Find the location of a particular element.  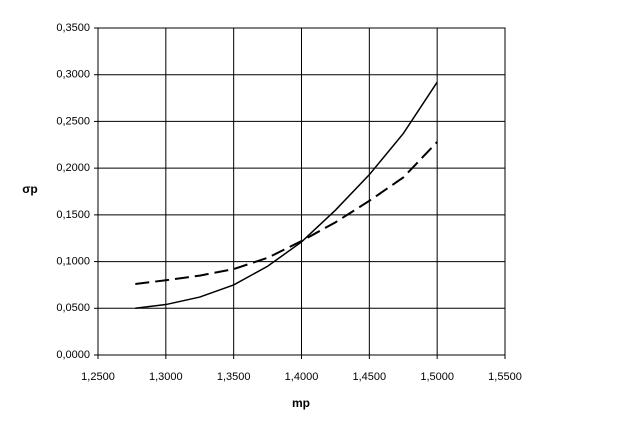

y-tick-label: 0,2000 is located at coordinates (73, 168).